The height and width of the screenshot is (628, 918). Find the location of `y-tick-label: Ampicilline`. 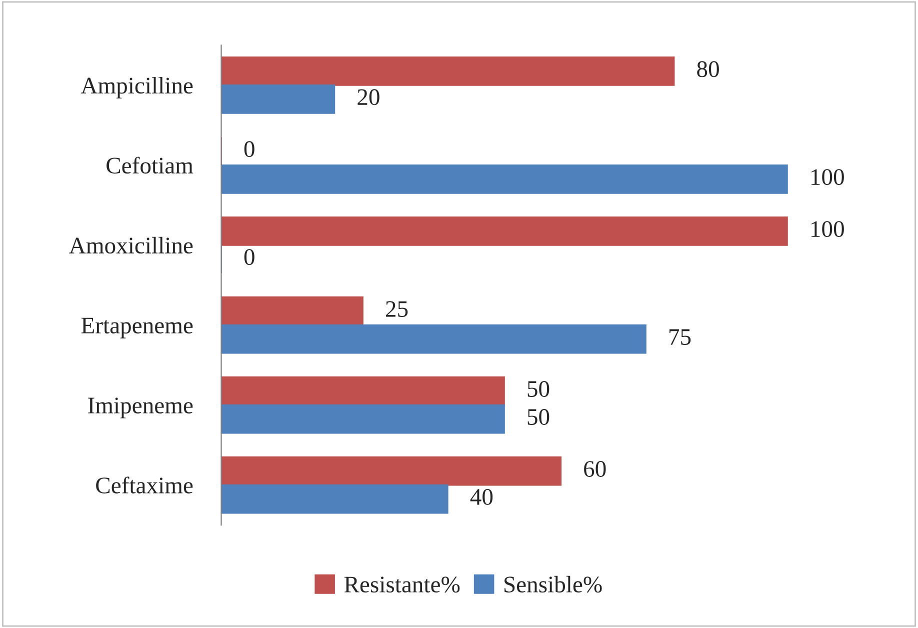

y-tick-label: Ampicilline is located at coordinates (136, 87).